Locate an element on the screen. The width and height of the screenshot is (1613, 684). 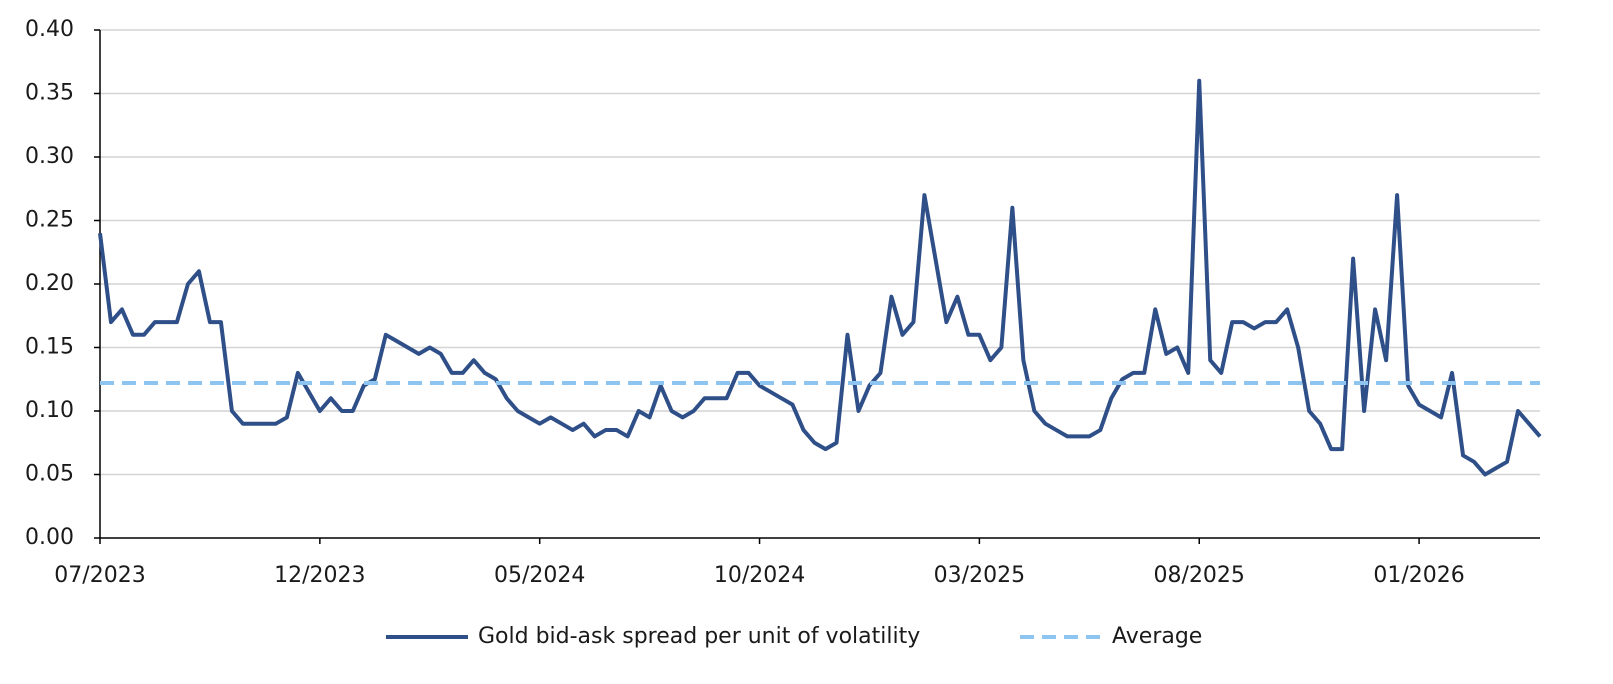
y-tick-label: 0.05 is located at coordinates (49, 474).